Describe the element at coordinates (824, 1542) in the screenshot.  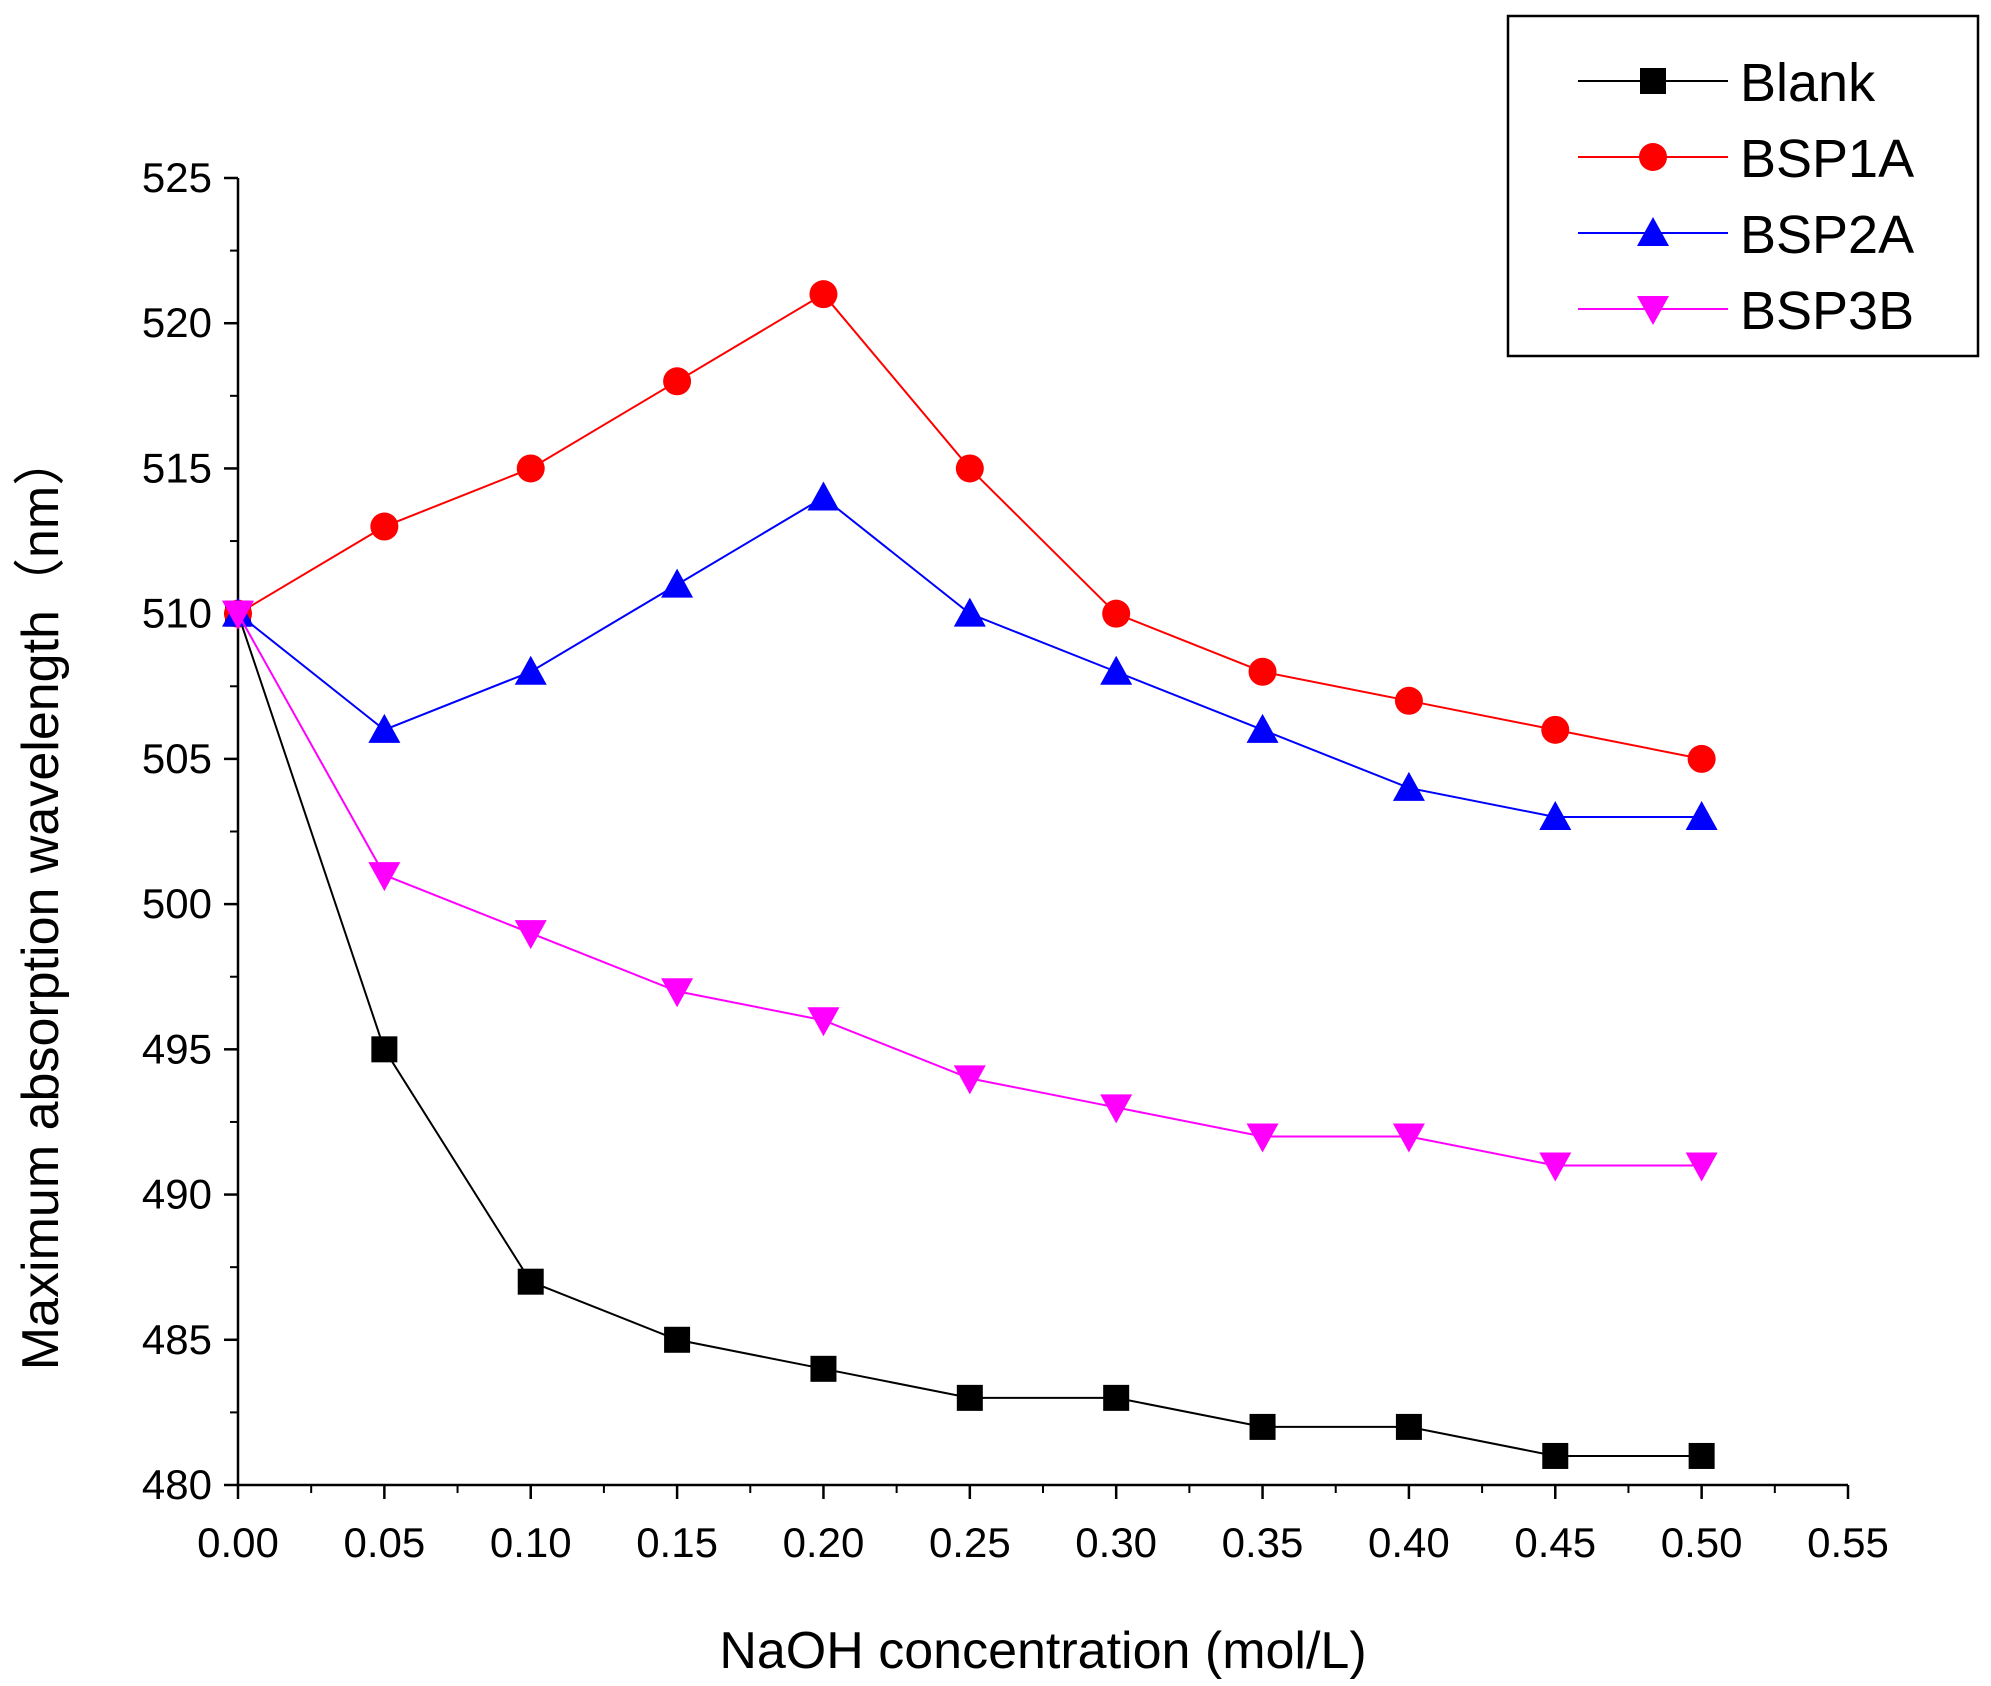
I see `x-tick-label: 0.20` at that location.